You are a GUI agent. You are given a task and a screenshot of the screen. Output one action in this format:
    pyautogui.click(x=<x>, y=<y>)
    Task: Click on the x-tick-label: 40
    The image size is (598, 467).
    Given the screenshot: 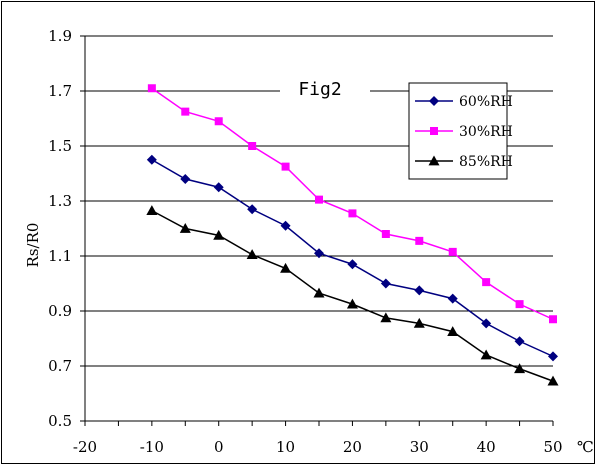 What is the action you would take?
    pyautogui.click(x=486, y=447)
    